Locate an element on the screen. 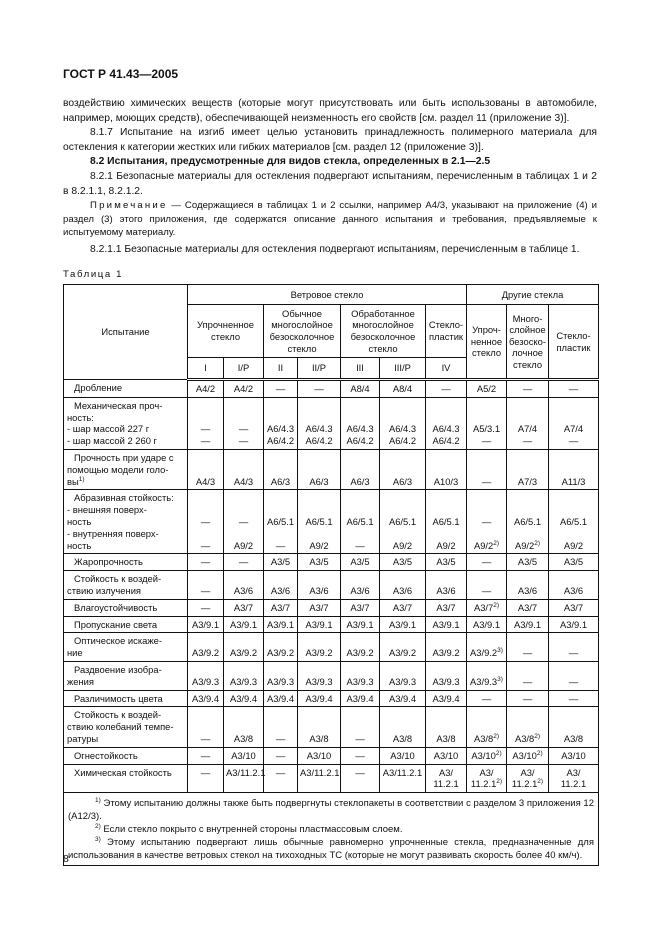  row-label: Дробление is located at coordinates (125, 388).